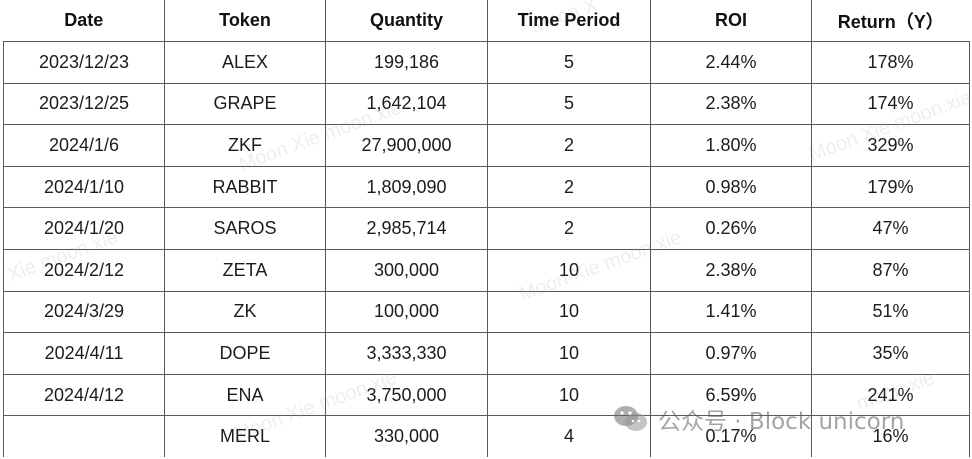 The image size is (972, 459). Describe the element at coordinates (245, 353) in the screenshot. I see `cell-token: DOPE` at that location.